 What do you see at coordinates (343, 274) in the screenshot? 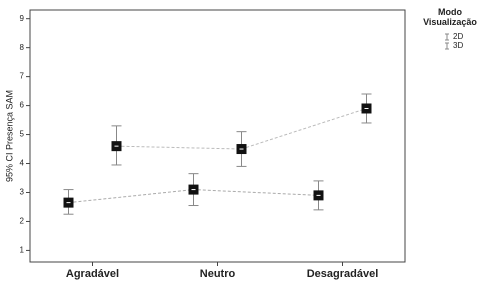
I see `x-tick-label: Desagradável` at bounding box center [343, 274].